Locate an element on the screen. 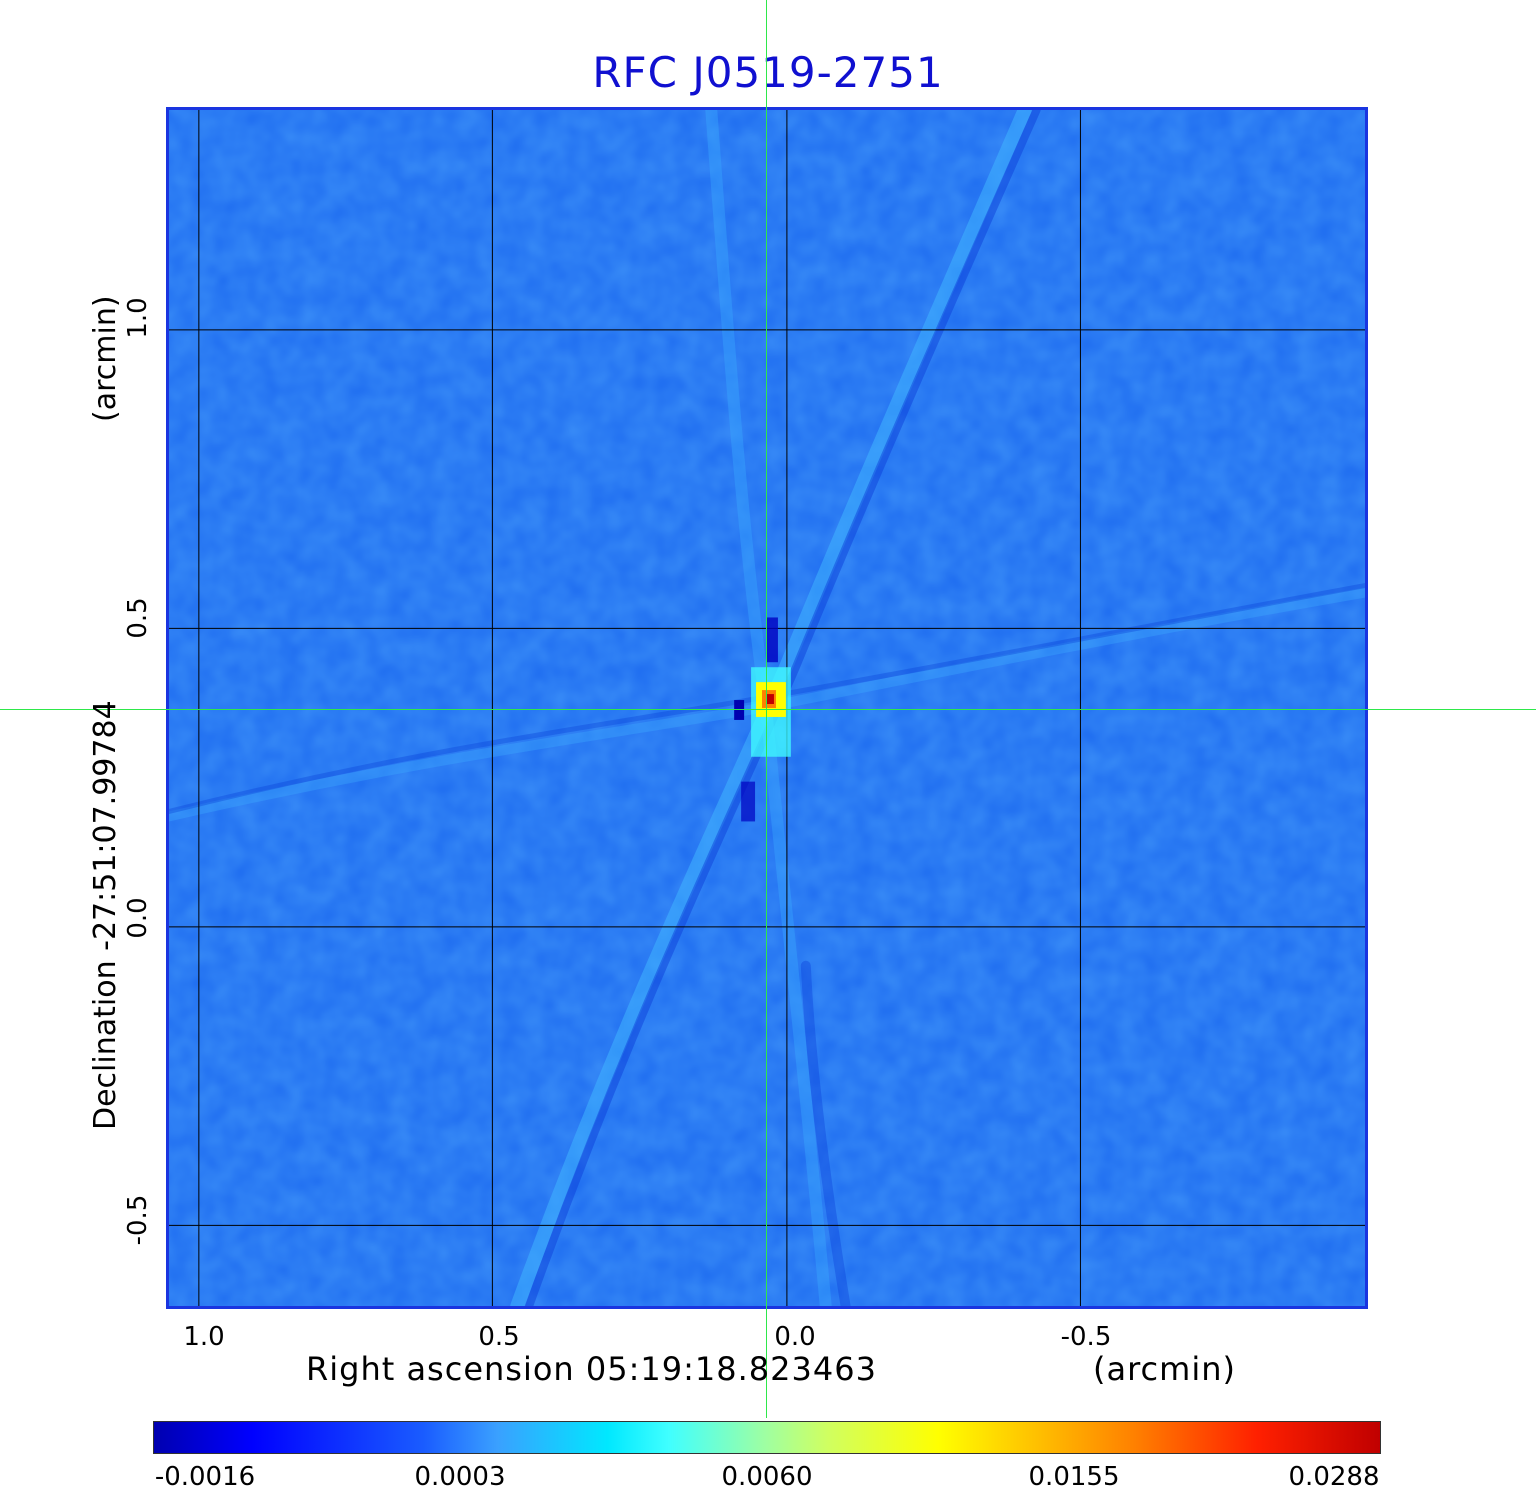 The height and width of the screenshot is (1511, 1536). x-tick-label: 0.5 is located at coordinates (499, 1337).